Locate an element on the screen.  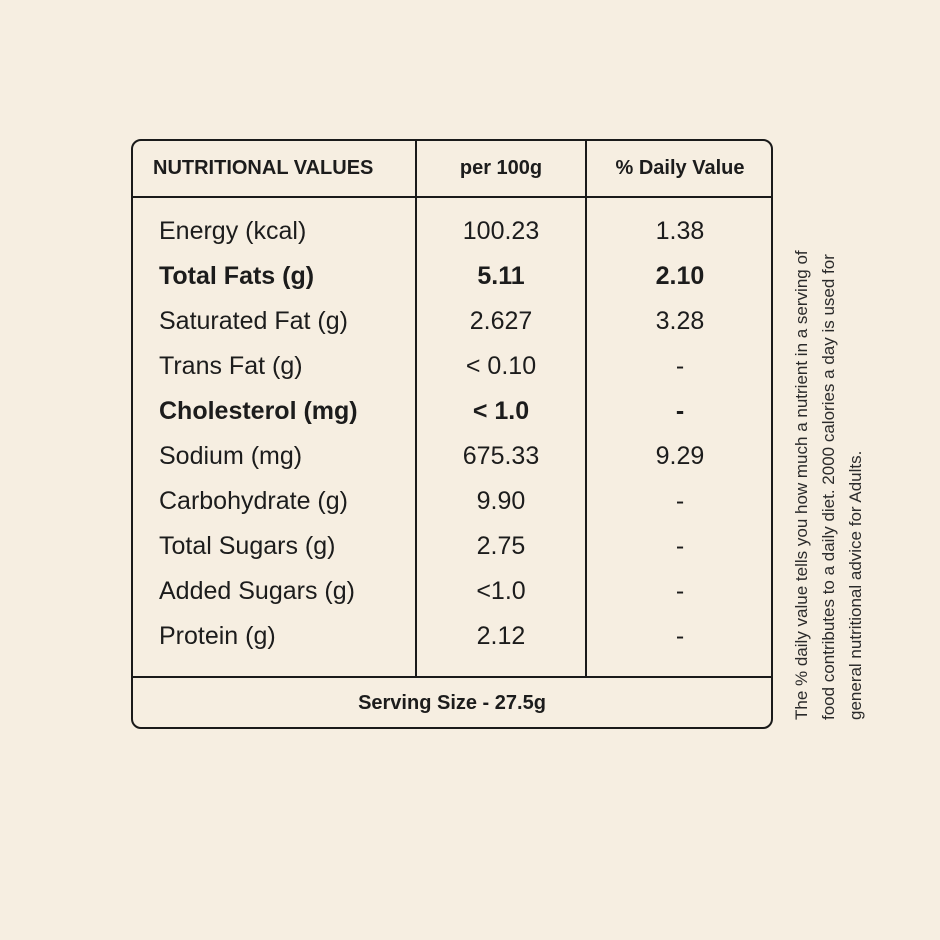
nutrient-name: Saturated Fat (g) is located at coordinates (253, 321).